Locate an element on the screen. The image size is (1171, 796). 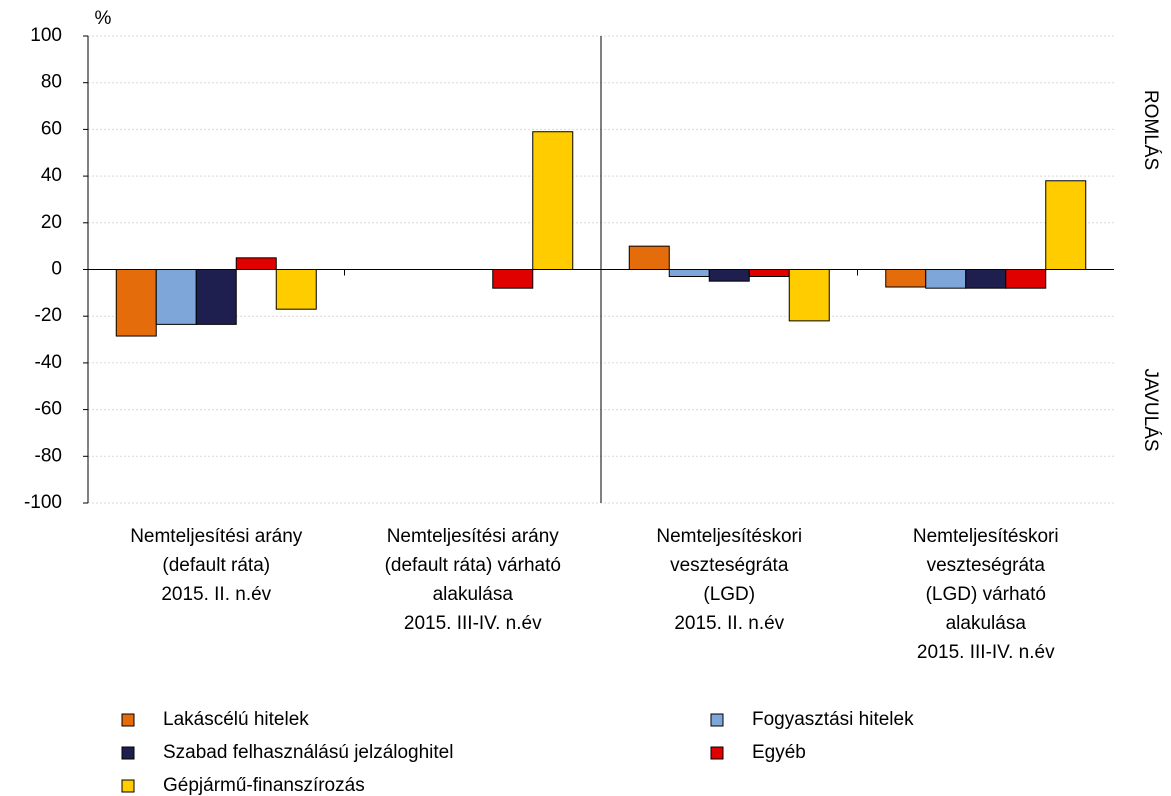
y-tick-label: 0 is located at coordinates (56, 269).